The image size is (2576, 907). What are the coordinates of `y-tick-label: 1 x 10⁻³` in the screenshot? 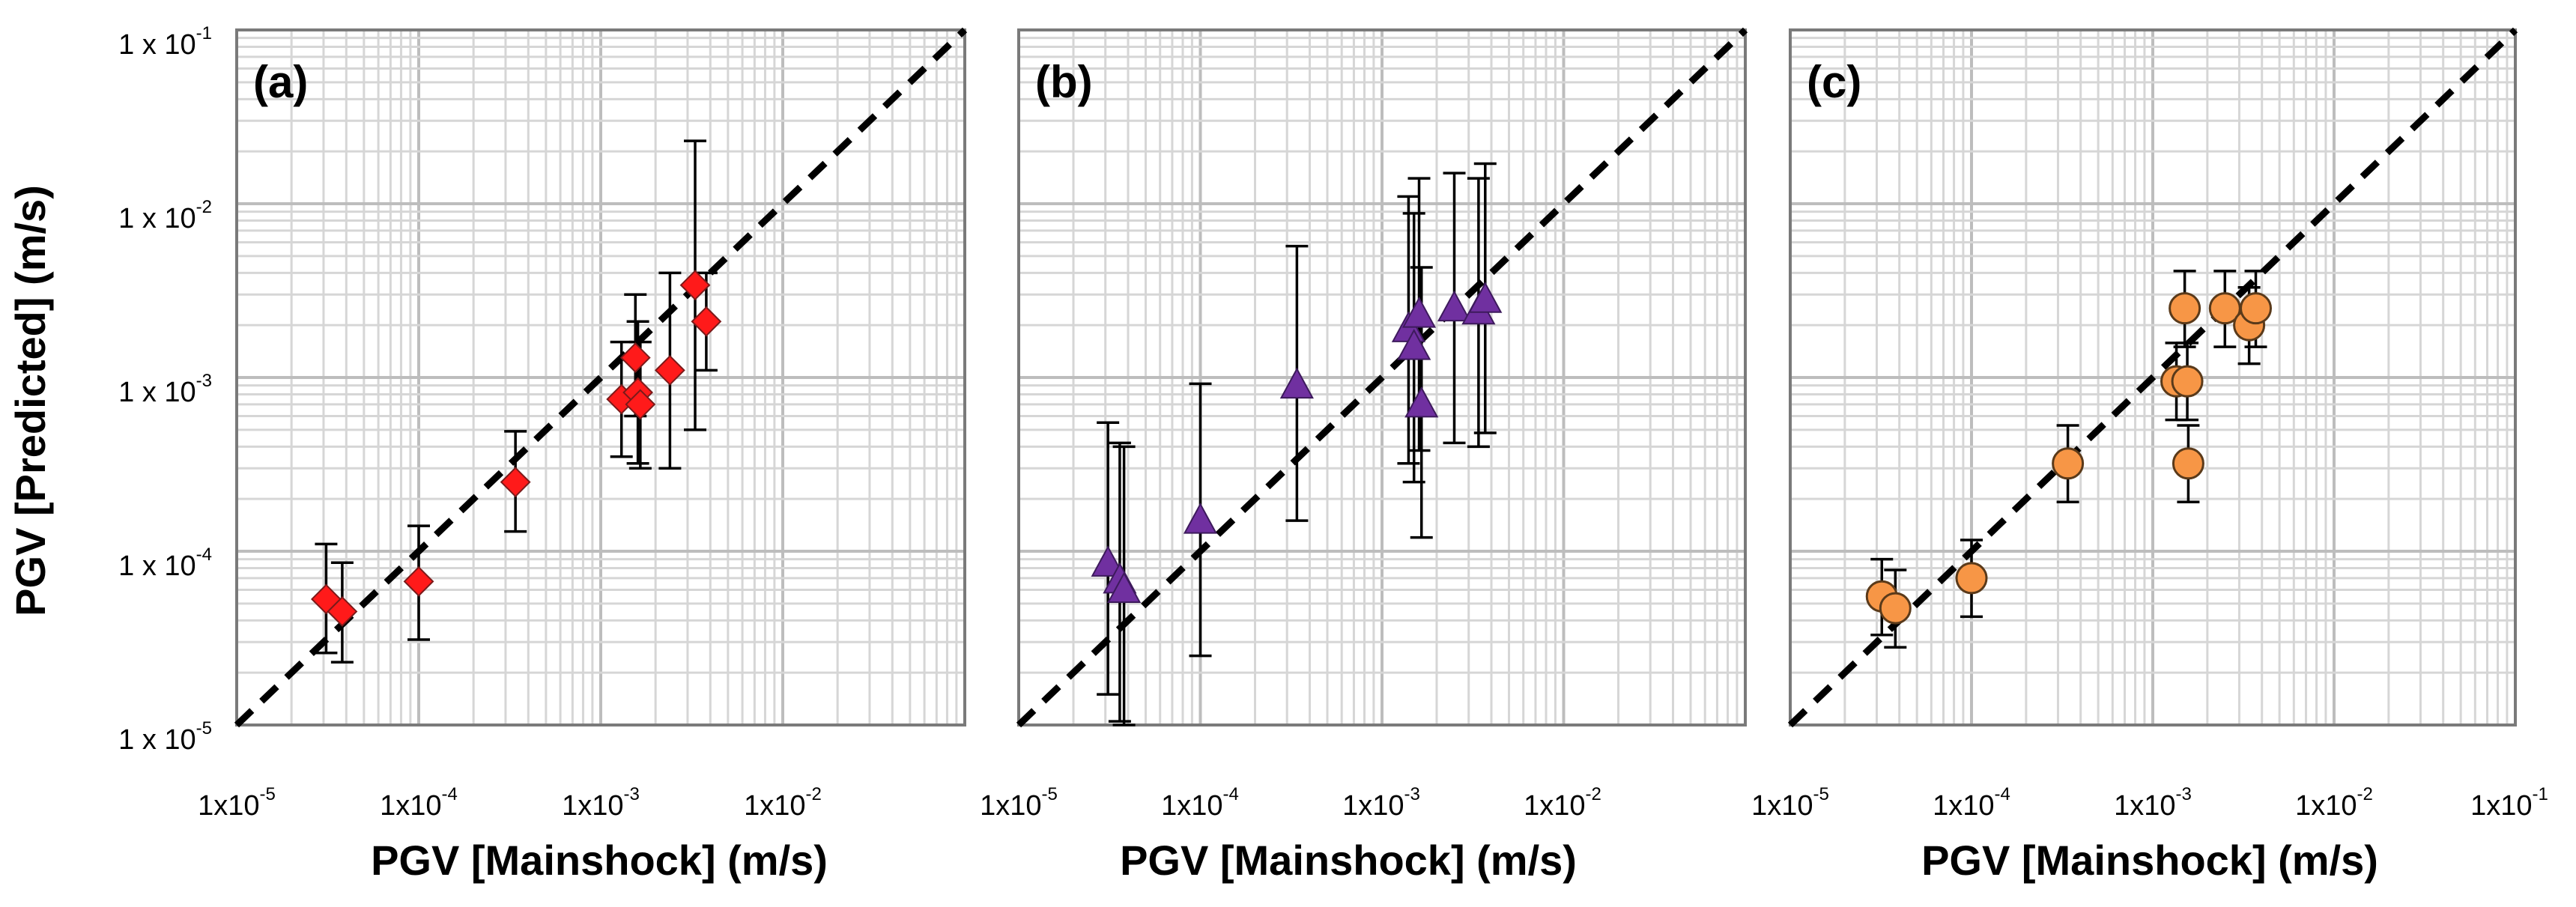 It's located at (165, 389).